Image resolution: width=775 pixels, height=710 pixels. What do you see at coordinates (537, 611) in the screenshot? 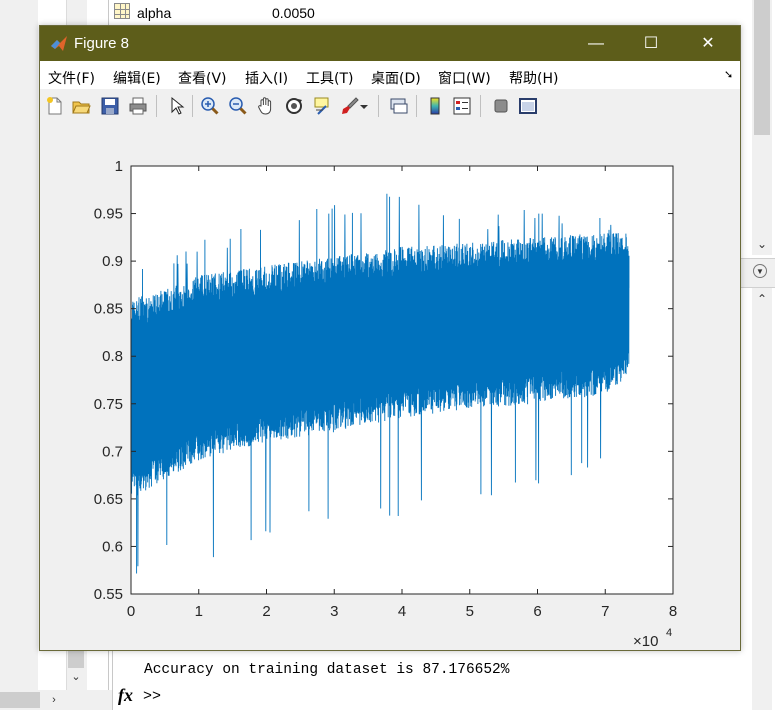
I see `x-tick-label: 6` at bounding box center [537, 611].